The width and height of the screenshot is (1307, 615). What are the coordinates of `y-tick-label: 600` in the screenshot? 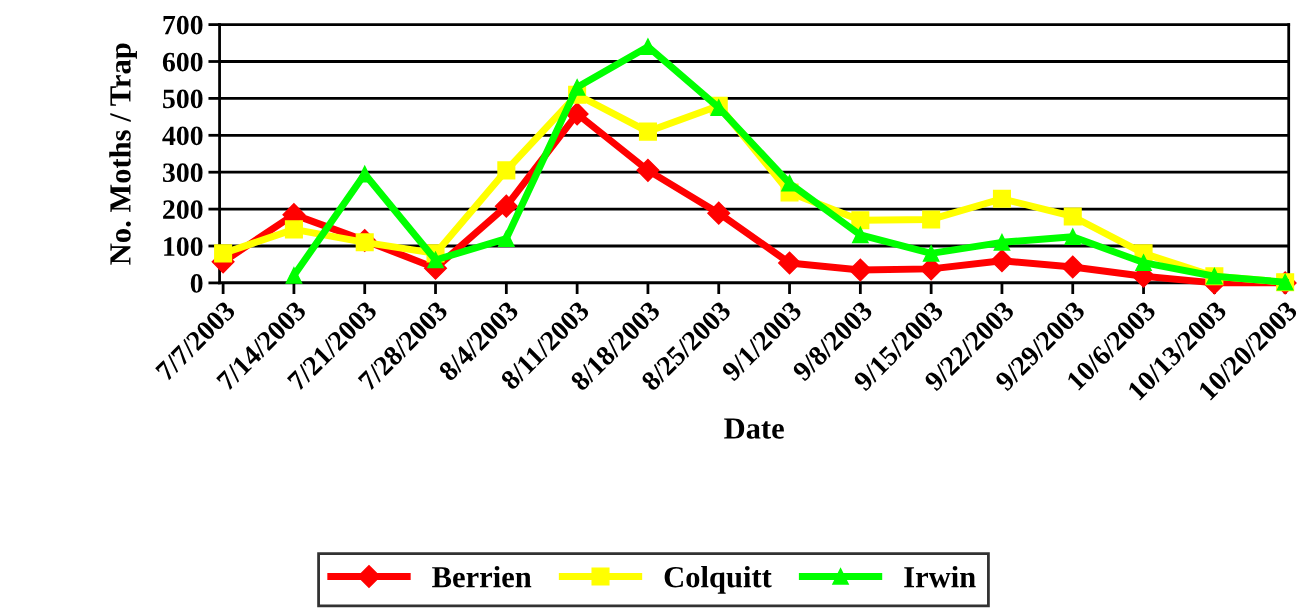 It's located at (182, 62).